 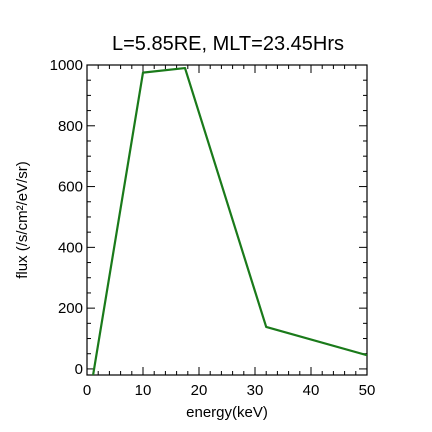 What do you see at coordinates (79, 369) in the screenshot?
I see `y-tick-label: 0` at bounding box center [79, 369].